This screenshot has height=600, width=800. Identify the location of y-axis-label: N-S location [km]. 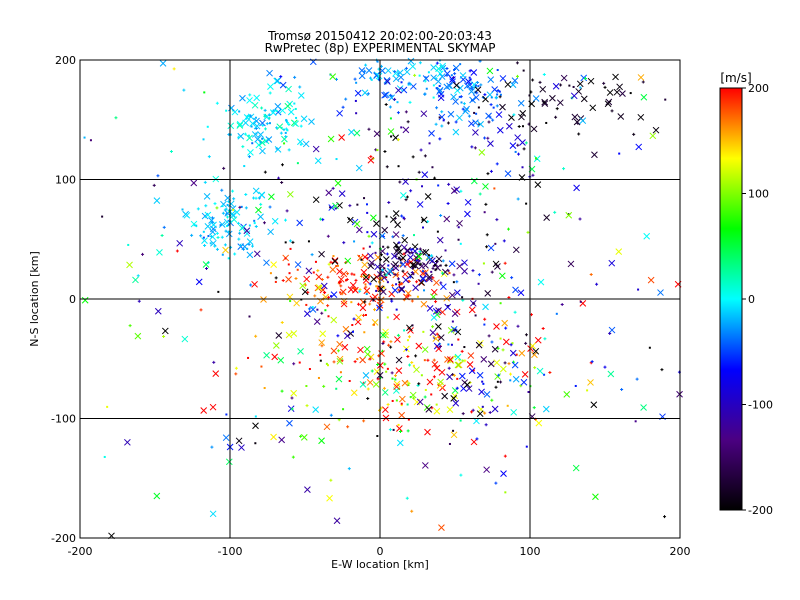
(34, 299).